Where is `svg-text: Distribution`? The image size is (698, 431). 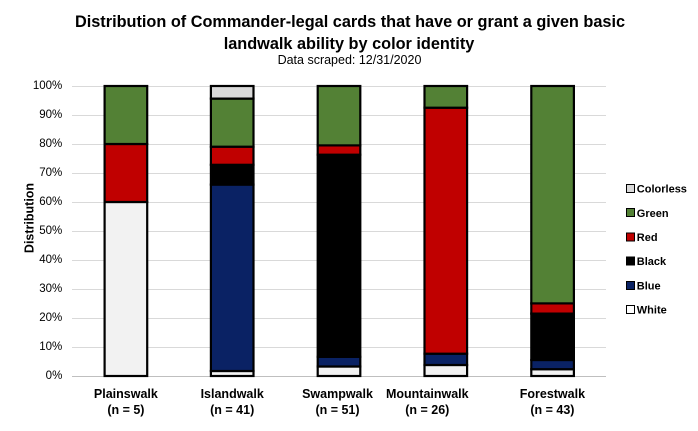 svg-text: Distribution is located at coordinates (30, 218).